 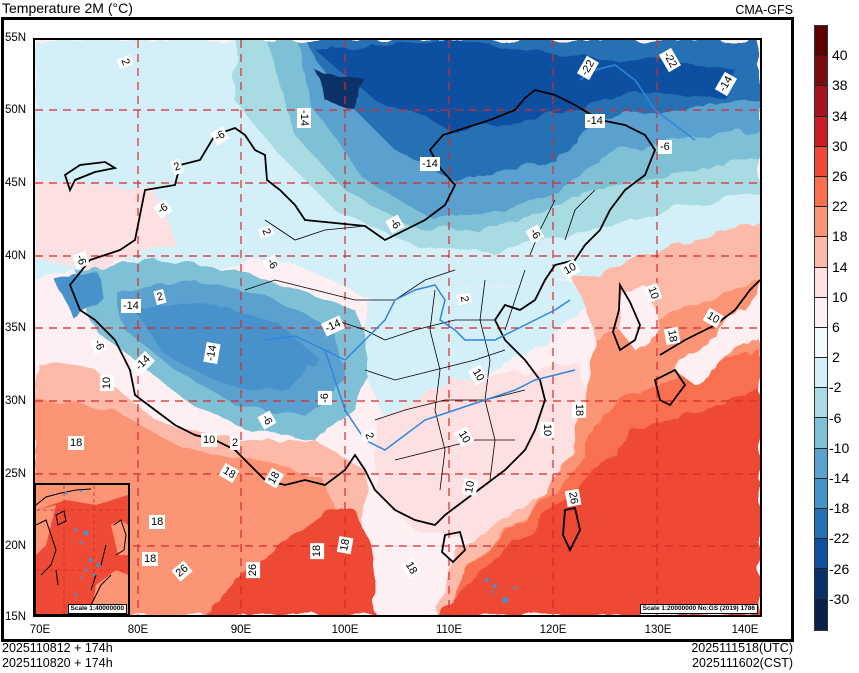 What do you see at coordinates (745, 630) in the screenshot?
I see `lon-label: 140E` at bounding box center [745, 630].